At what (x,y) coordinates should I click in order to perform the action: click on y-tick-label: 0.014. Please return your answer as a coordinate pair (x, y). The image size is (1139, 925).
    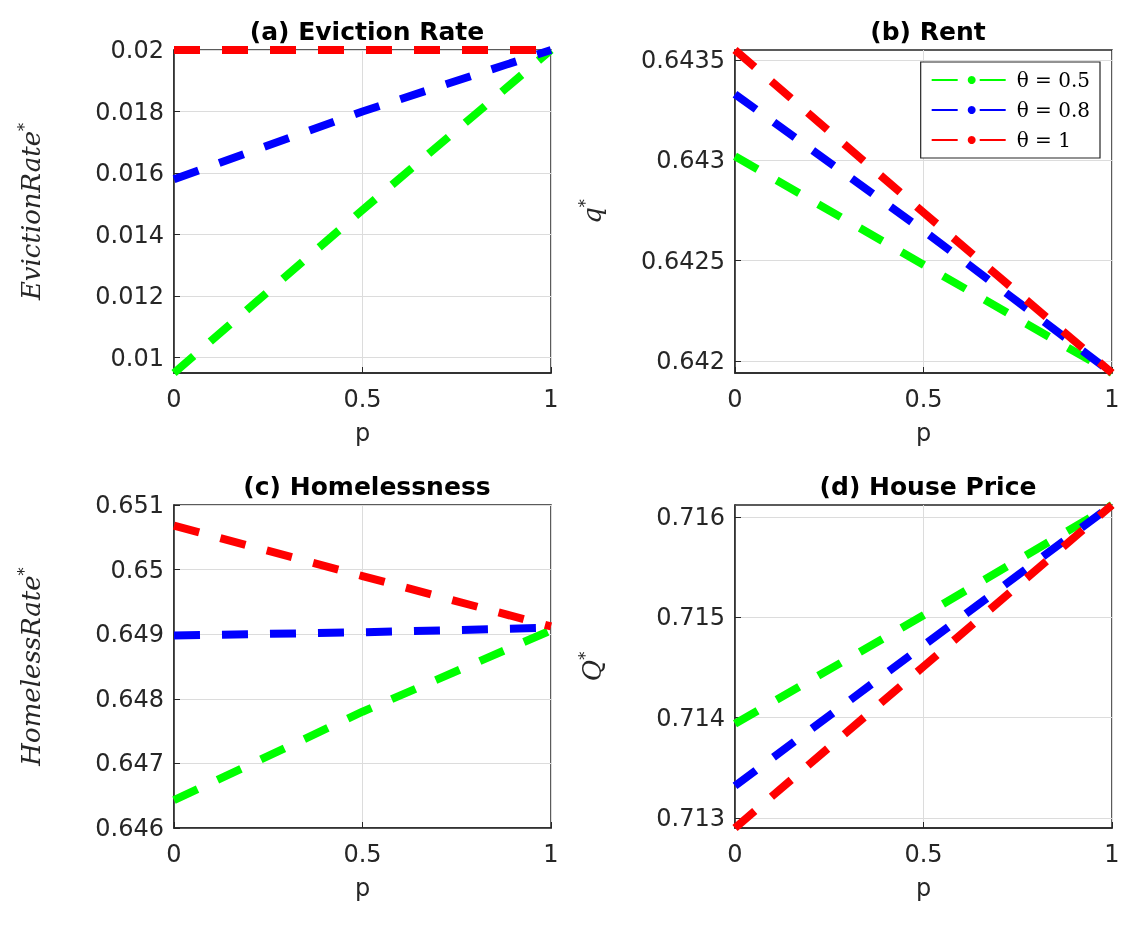
    Looking at the image, I should click on (129, 234).